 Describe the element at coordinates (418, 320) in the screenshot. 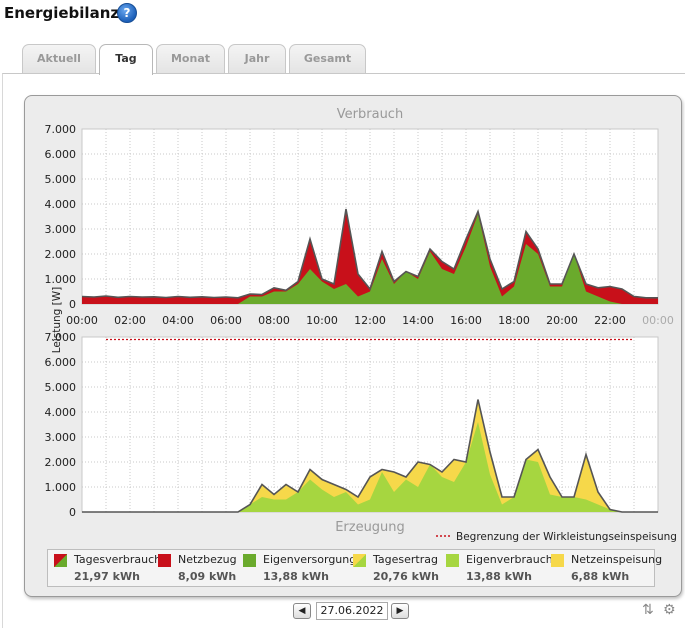

I see `x-tick-label: 14:00` at that location.